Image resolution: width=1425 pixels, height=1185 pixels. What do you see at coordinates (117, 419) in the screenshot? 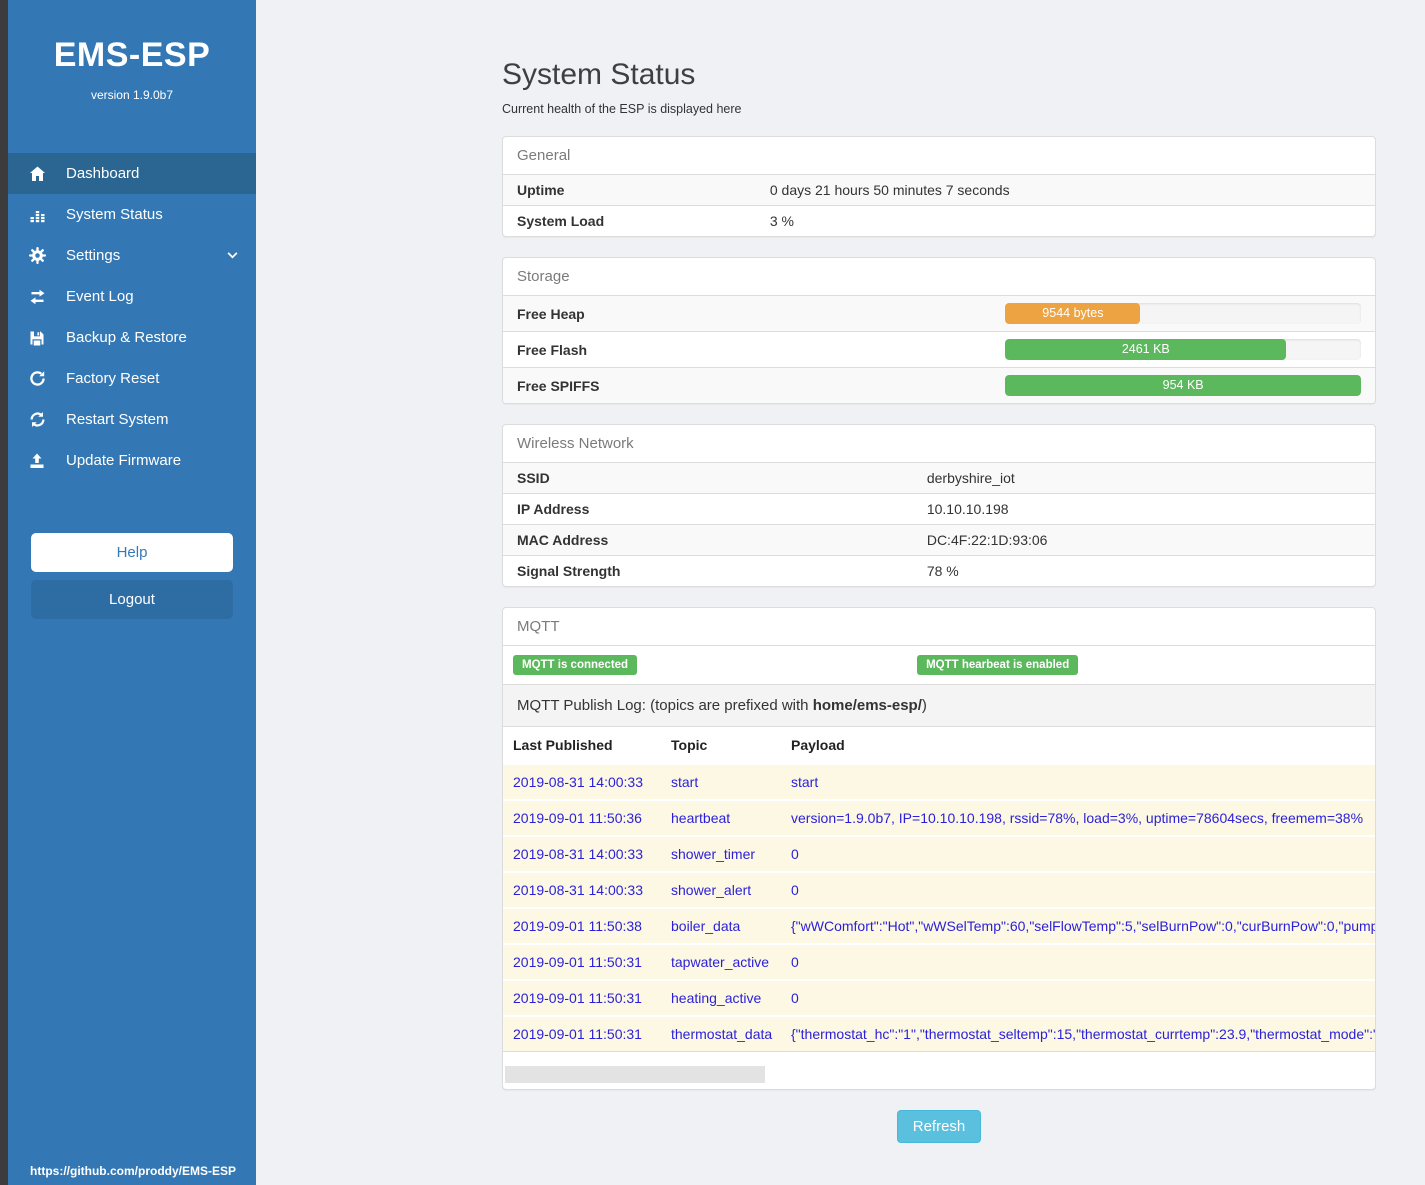
I see `sidebar-item-label: Restart System` at bounding box center [117, 419].